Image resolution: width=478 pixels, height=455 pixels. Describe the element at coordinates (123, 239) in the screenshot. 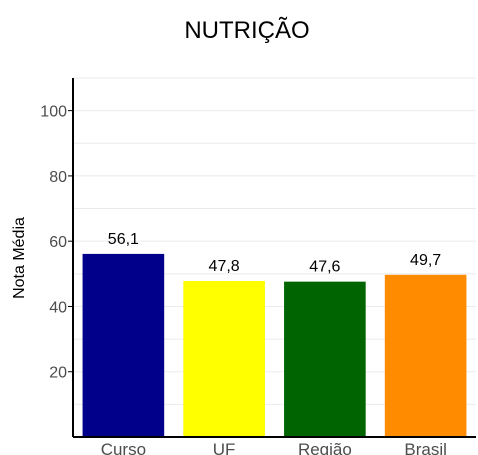

I see `data-label: 56,1` at that location.